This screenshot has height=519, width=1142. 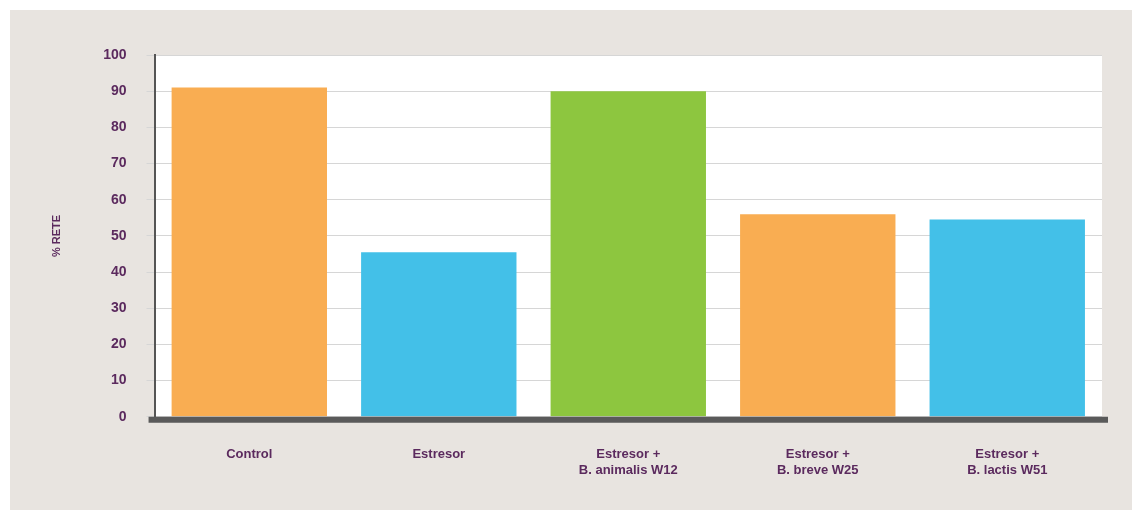 What do you see at coordinates (118, 126) in the screenshot?
I see `y-tick-label: 80` at bounding box center [118, 126].